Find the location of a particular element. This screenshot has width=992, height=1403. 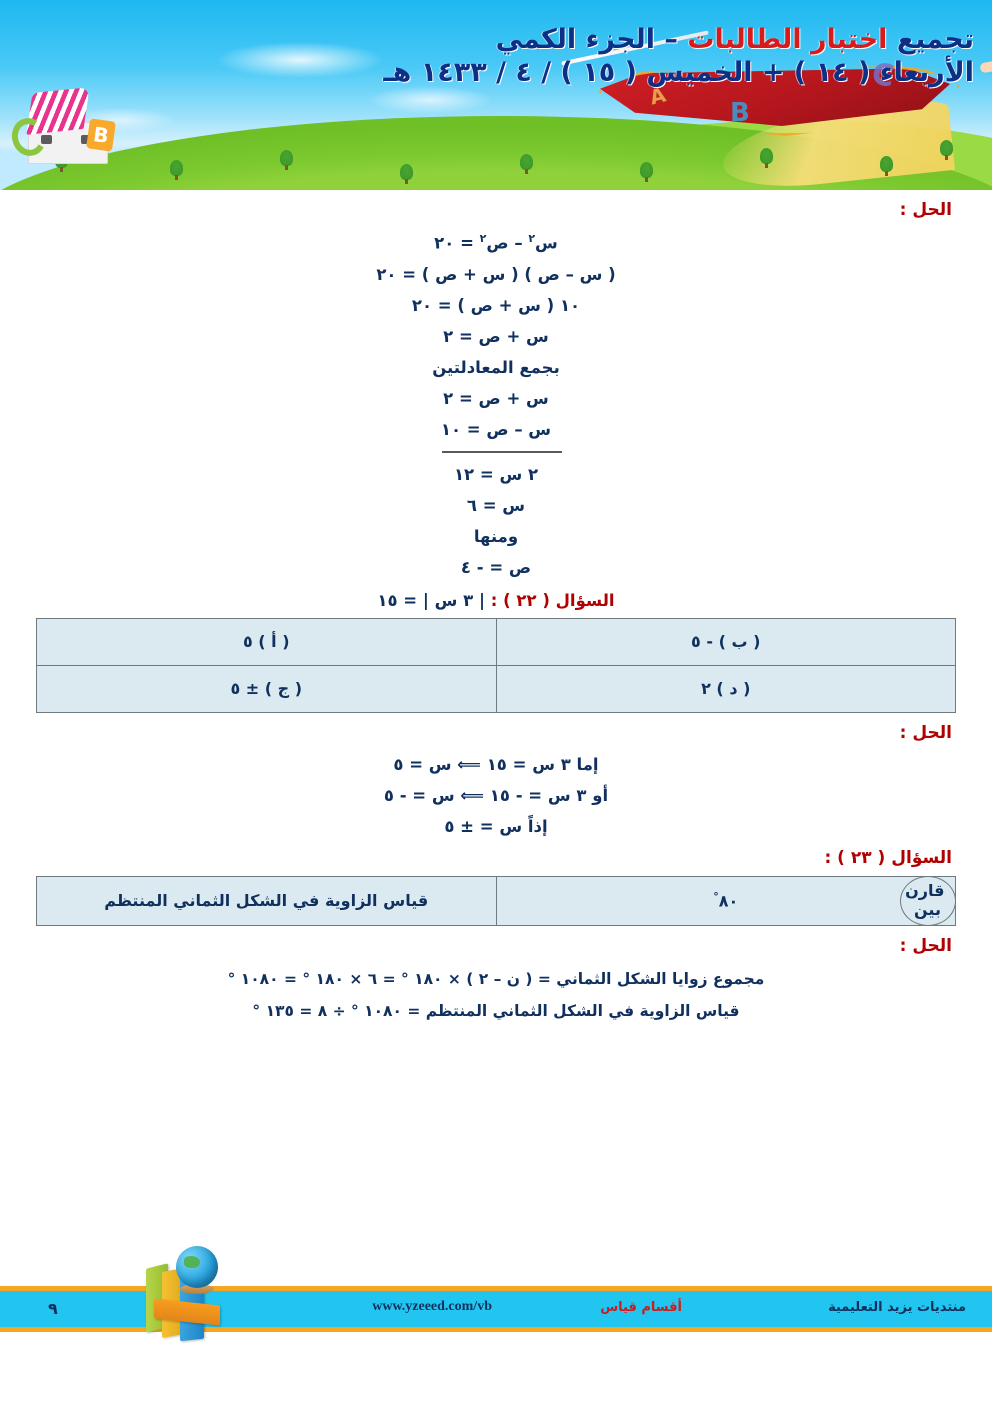

equation-line: أو ٣ س = - ١٥ ⟸ س = - ٥ is located at coordinates (496, 795).